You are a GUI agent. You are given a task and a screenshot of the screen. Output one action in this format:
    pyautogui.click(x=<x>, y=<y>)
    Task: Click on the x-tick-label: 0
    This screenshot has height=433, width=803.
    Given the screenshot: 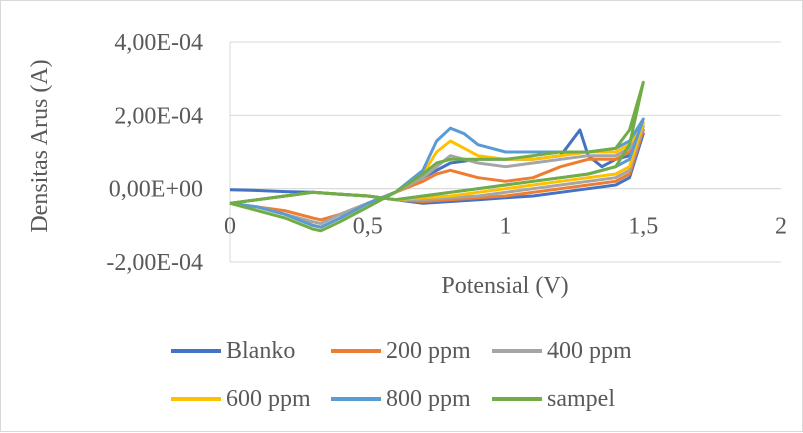 What is the action you would take?
    pyautogui.click(x=230, y=227)
    